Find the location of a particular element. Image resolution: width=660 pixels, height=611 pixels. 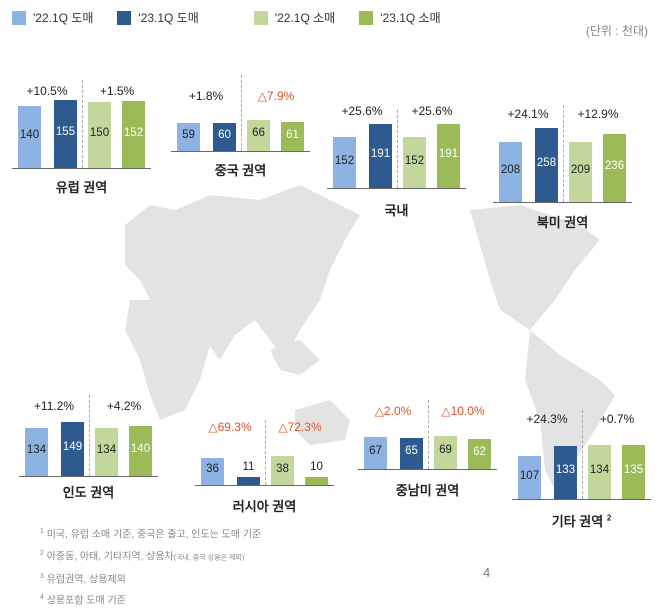

bar: 140 is located at coordinates (140, 450).